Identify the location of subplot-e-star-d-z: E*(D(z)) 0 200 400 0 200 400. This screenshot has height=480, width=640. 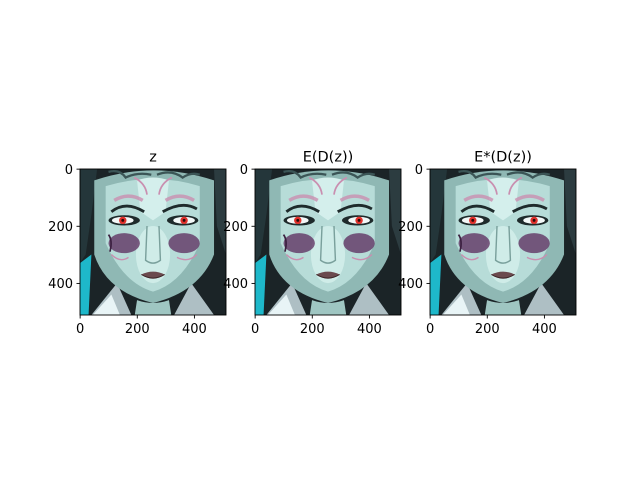
(487, 243).